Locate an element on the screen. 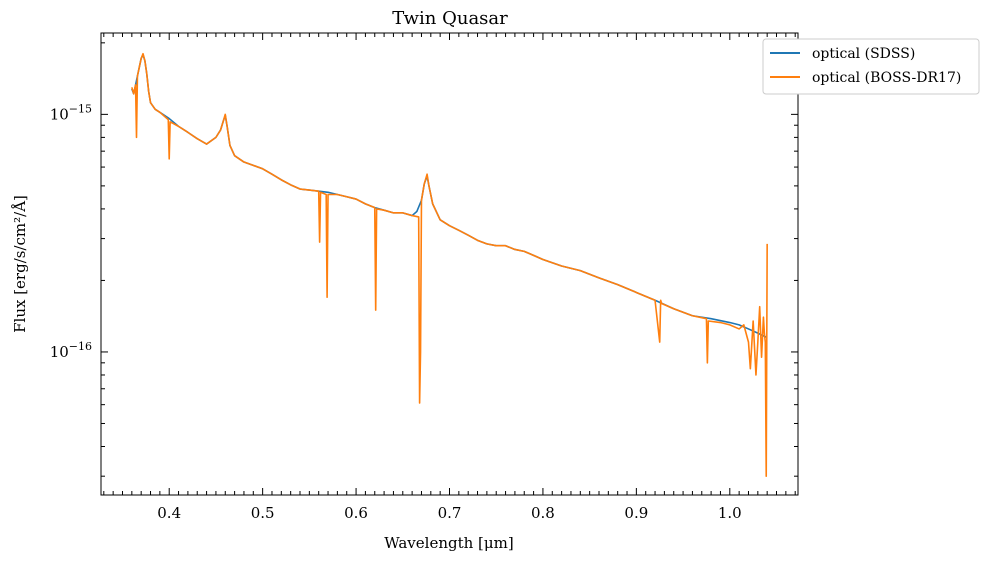  x-tick-label: 0.9 is located at coordinates (636, 513).